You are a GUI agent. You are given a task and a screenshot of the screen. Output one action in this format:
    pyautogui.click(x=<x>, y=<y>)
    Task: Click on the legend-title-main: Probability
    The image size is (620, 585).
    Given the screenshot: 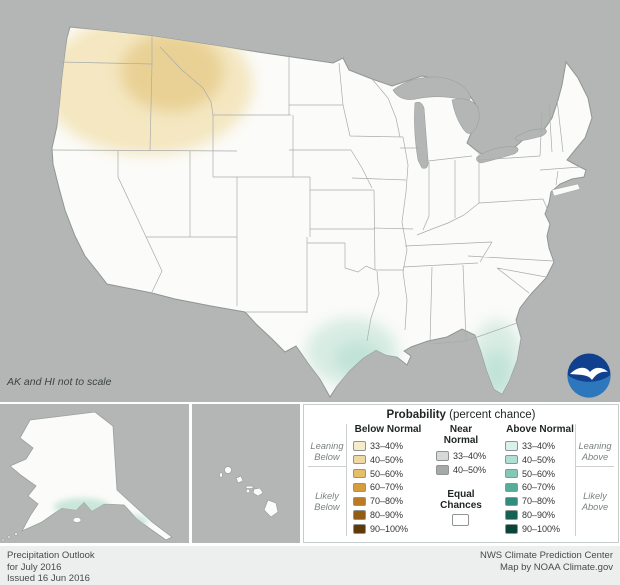 What is the action you would take?
    pyautogui.click(x=416, y=415)
    